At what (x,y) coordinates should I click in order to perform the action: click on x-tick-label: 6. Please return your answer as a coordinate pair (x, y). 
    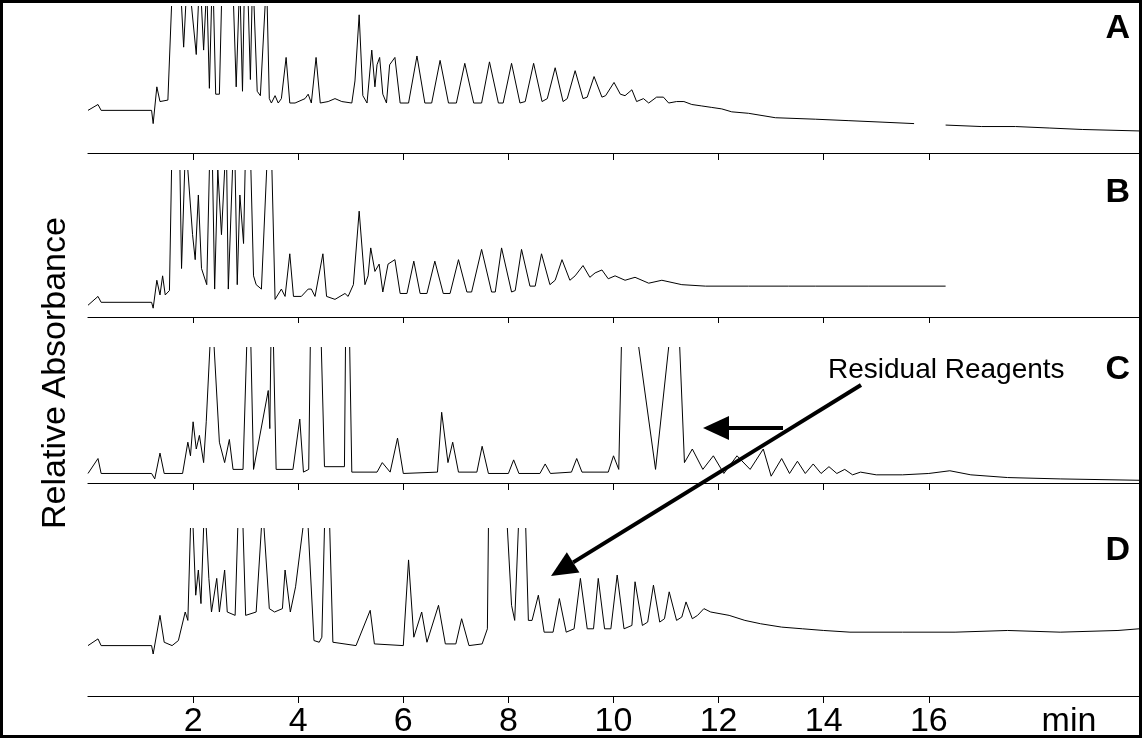
    Looking at the image, I should click on (403, 719).